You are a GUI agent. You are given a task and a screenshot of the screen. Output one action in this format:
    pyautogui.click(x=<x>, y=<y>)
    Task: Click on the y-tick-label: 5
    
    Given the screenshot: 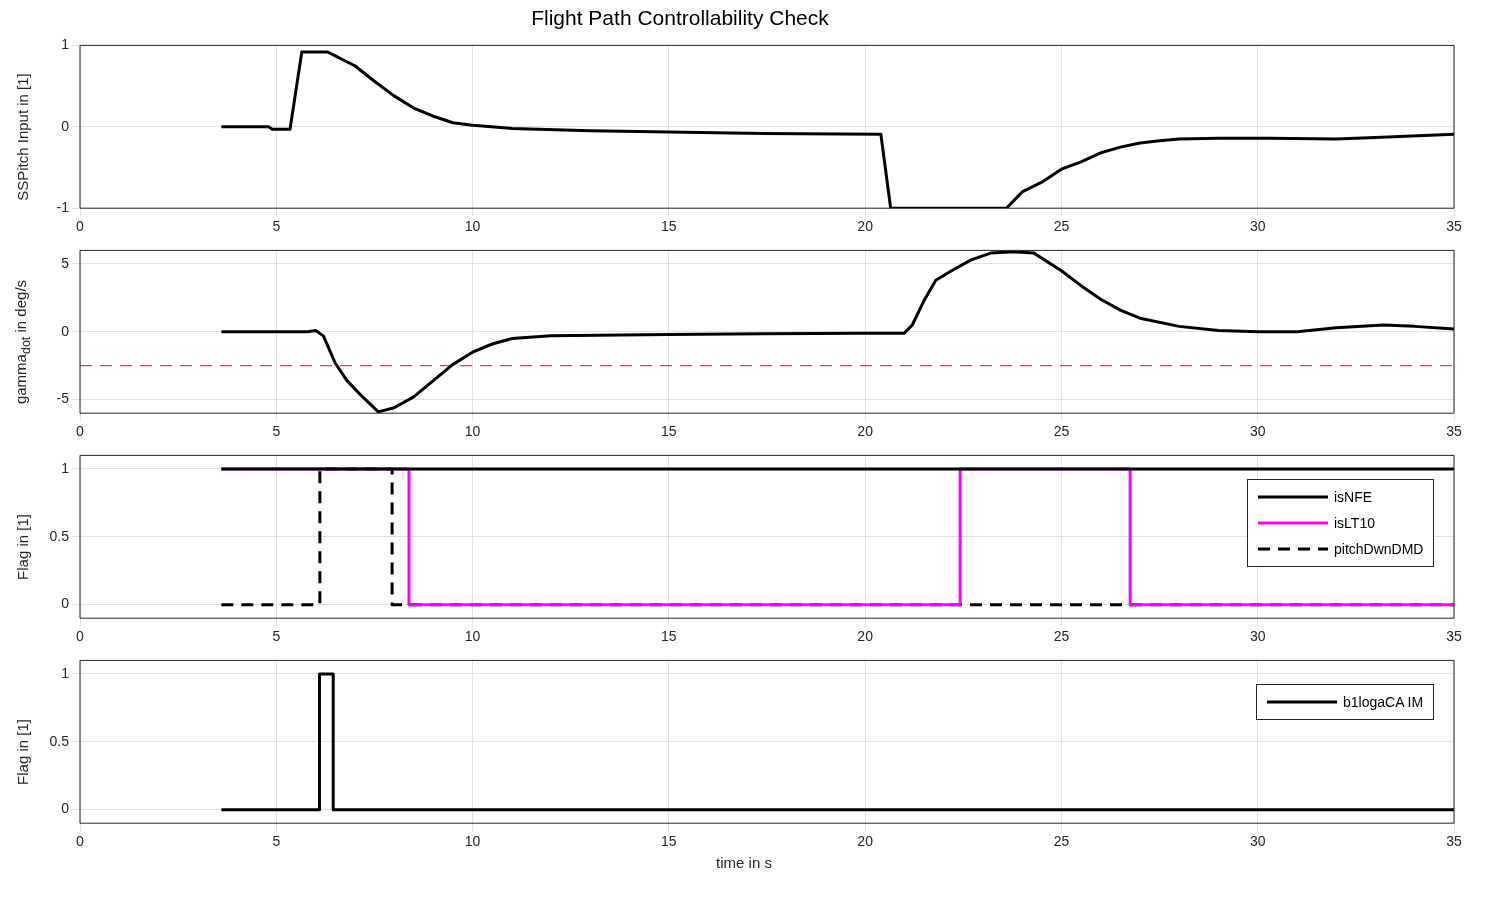 What is the action you would take?
    pyautogui.click(x=65, y=262)
    